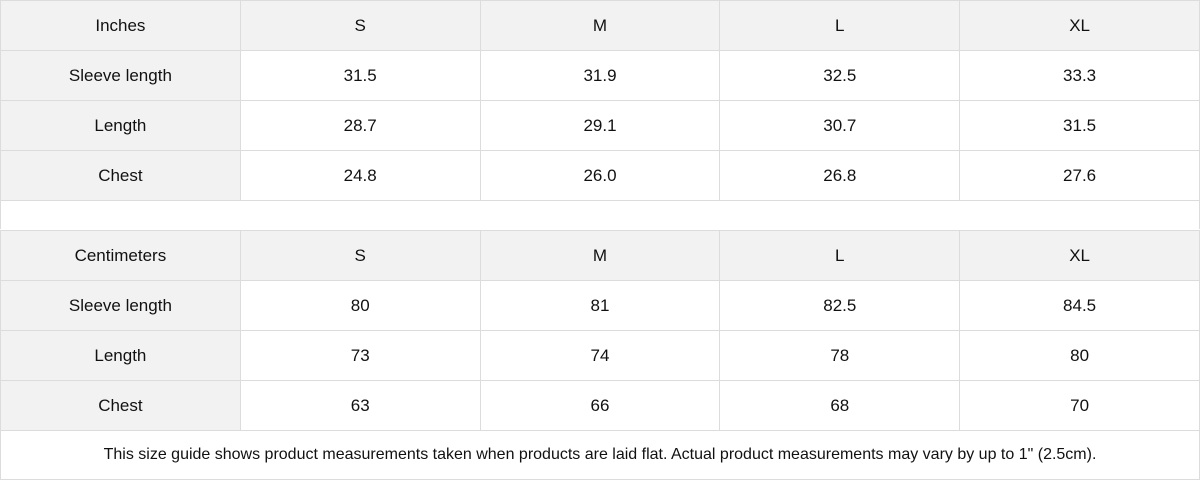 The image size is (1200, 480). I want to click on measurement-cell: 26.8, so click(840, 175).